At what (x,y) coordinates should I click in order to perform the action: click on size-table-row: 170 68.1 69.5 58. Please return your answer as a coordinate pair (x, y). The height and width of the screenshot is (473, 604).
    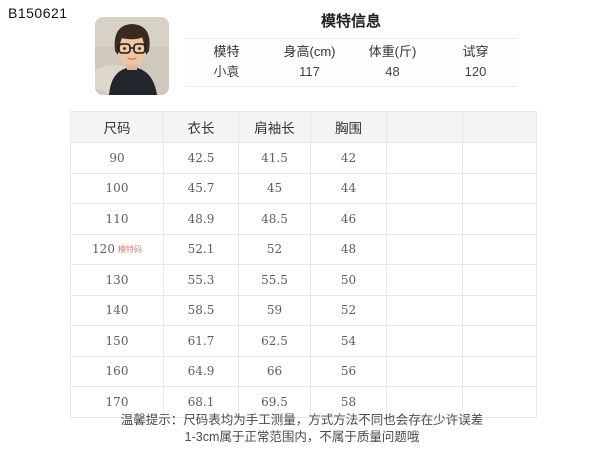
    Looking at the image, I should click on (303, 402).